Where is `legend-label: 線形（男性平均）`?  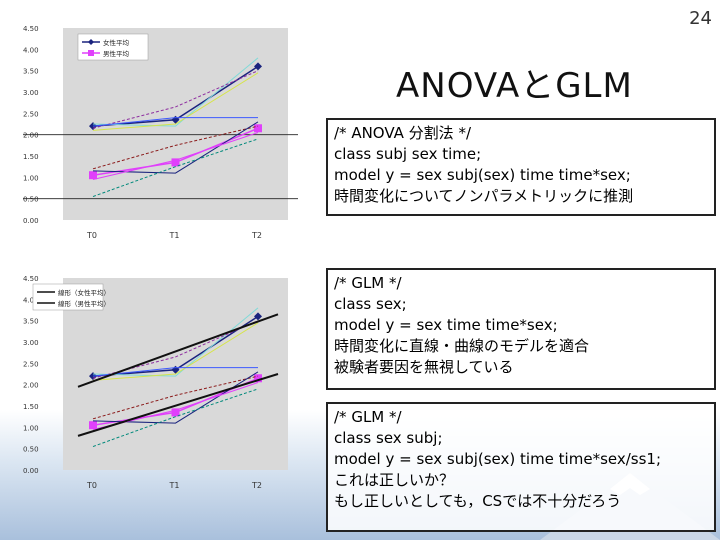 legend-label: 線形（男性平均） is located at coordinates (84, 303).